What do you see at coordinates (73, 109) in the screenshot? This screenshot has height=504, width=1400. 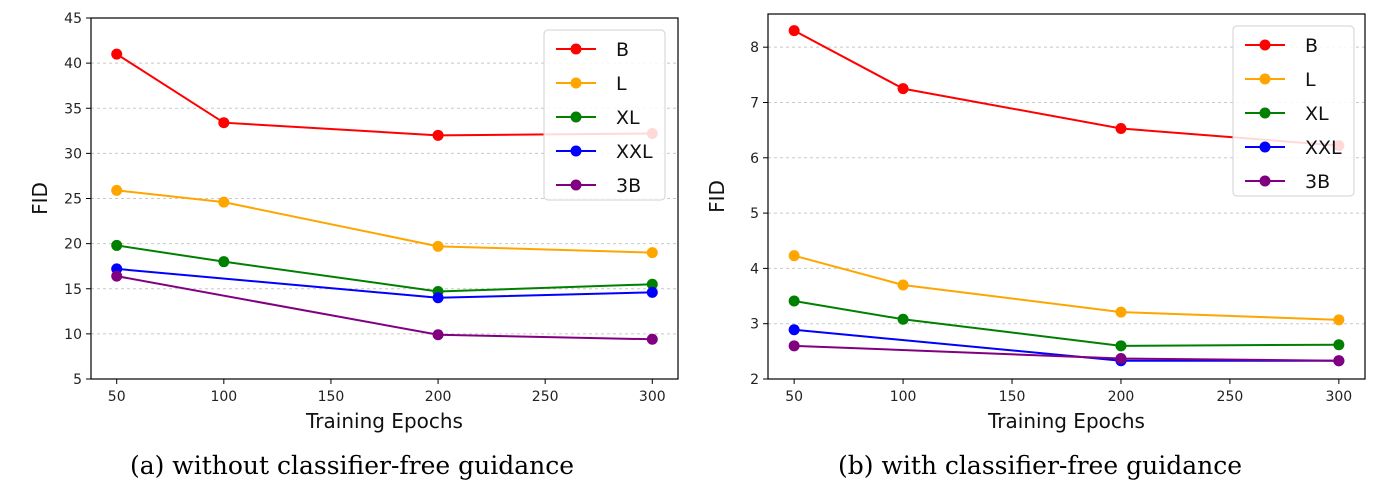 I see `y-tick-label: 35` at bounding box center [73, 109].